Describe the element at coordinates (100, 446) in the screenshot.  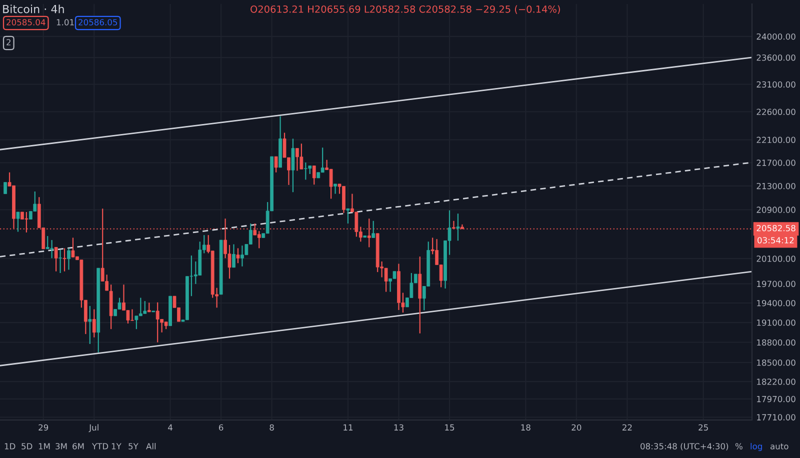
I see `text: YTD` at that location.